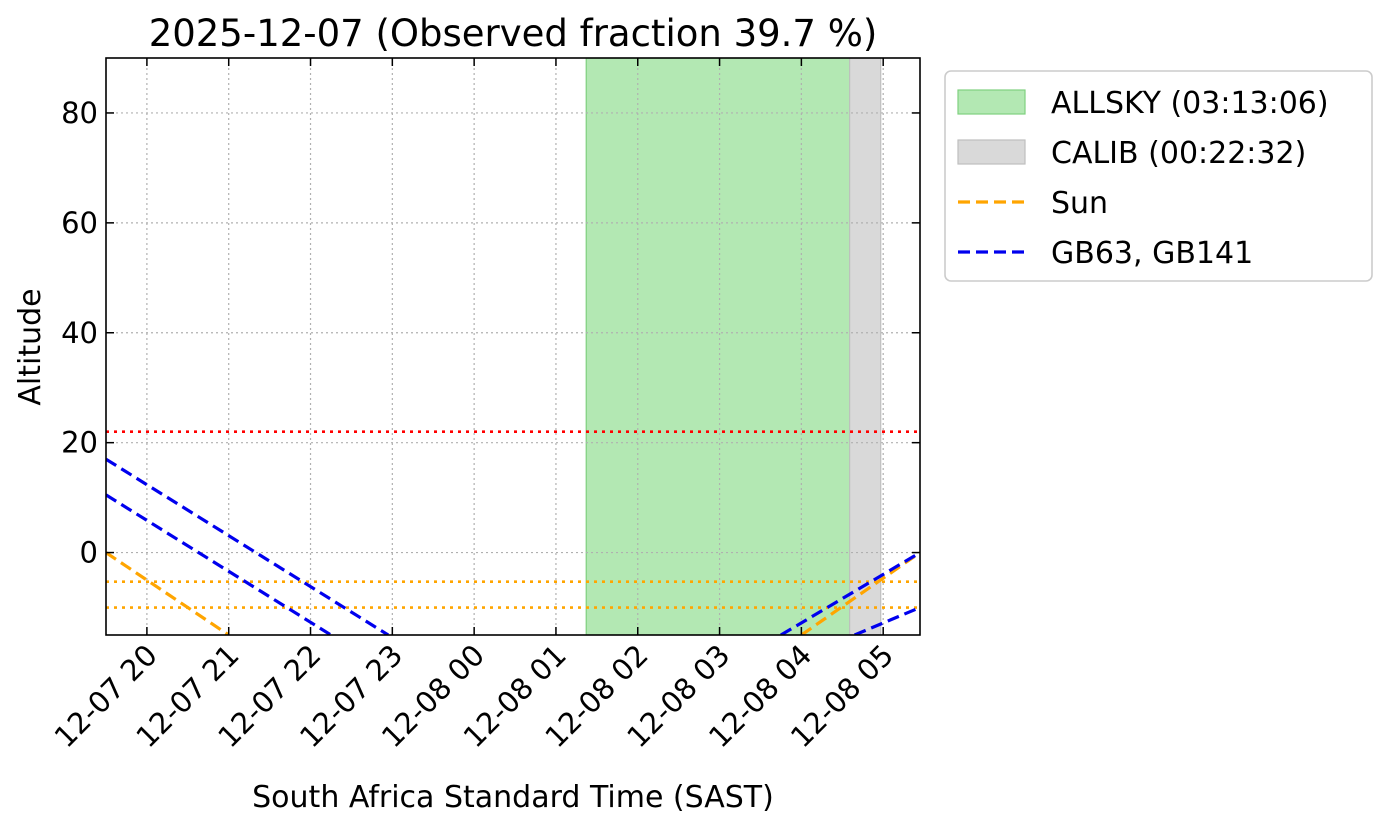 The width and height of the screenshot is (1388, 829). I want to click on legend-label-3: GB63, GB141, so click(1152, 253).